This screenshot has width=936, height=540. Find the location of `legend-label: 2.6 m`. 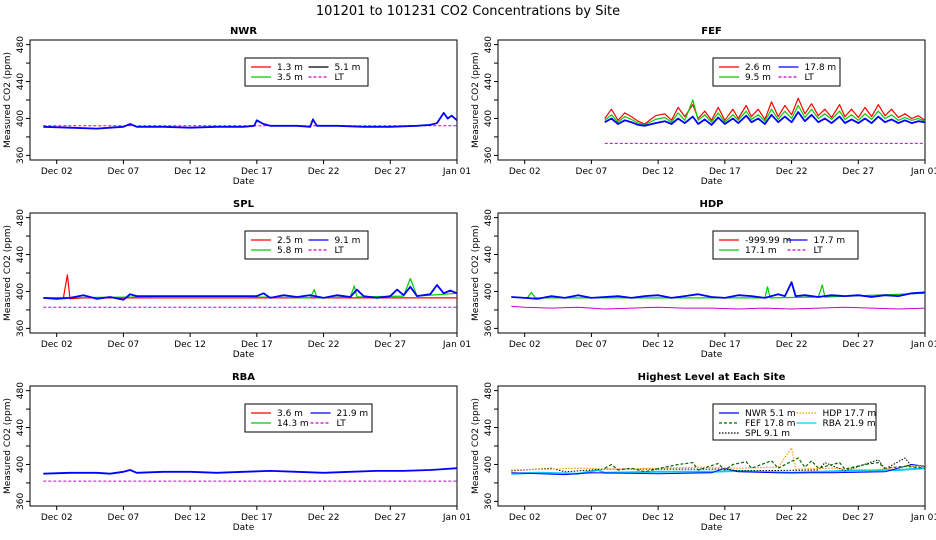

legend-label: 2.6 m is located at coordinates (758, 68).